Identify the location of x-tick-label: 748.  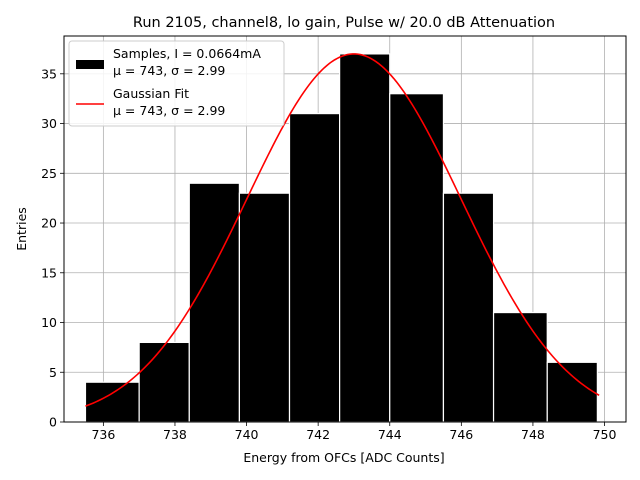
(533, 434).